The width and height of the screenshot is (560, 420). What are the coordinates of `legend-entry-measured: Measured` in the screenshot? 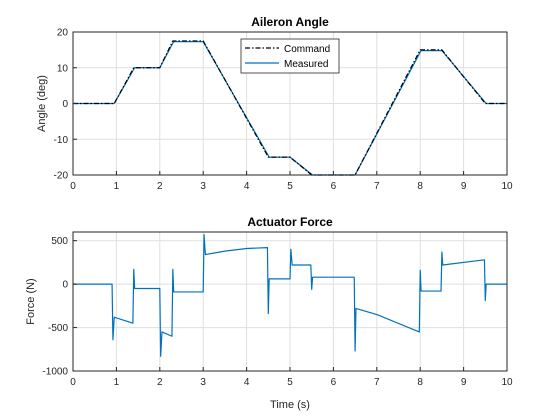 It's located at (306, 64).